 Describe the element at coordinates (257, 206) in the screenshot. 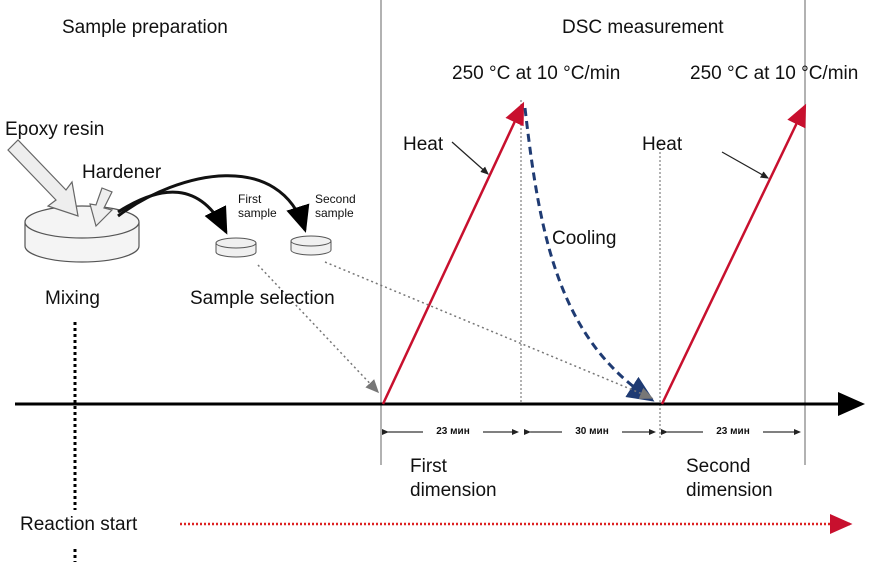

I see `sample-label: First sample` at that location.